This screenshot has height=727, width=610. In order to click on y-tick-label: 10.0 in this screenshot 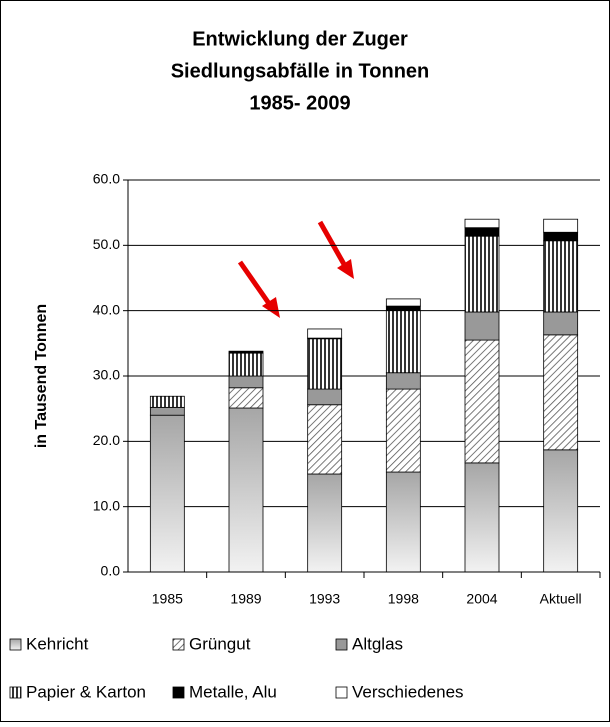, I will do `click(106, 505)`.